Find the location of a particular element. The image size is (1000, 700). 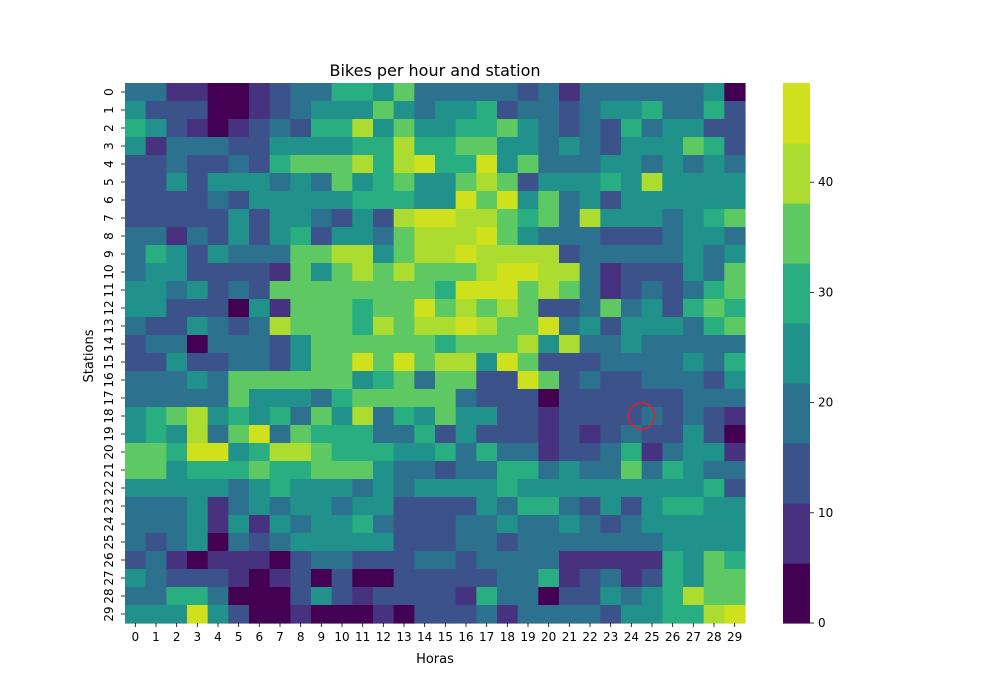

x-tick-label: 11 is located at coordinates (362, 637).